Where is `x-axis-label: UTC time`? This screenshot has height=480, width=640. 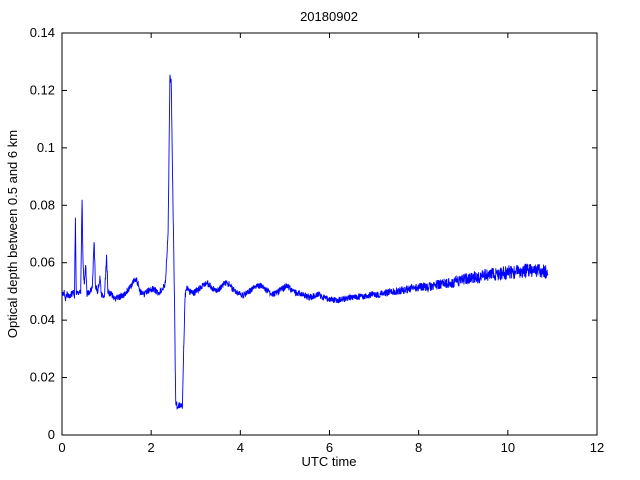 x-axis-label: UTC time is located at coordinates (329, 461).